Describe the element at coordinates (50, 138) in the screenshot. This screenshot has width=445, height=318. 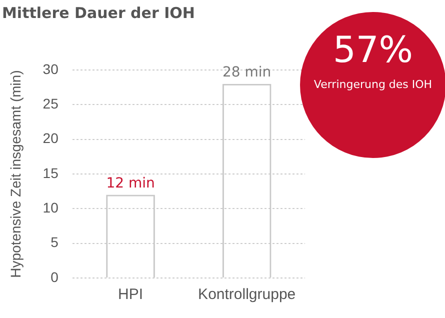
I see `y-tick-label: 20` at that location.